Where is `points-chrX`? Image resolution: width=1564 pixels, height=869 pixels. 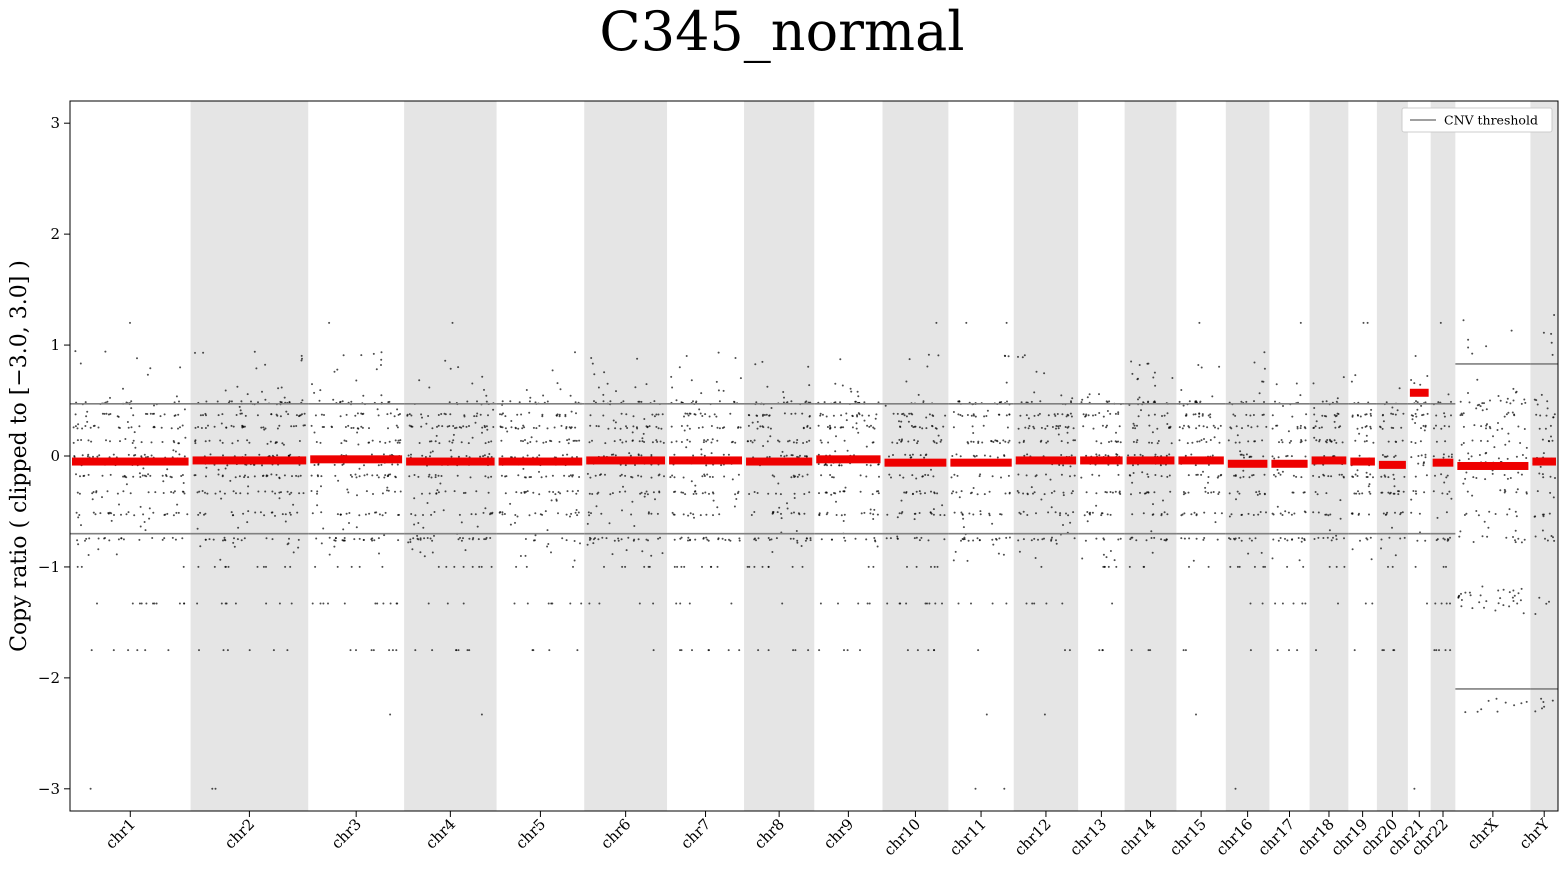
points-chrX is located at coordinates (1492, 516).